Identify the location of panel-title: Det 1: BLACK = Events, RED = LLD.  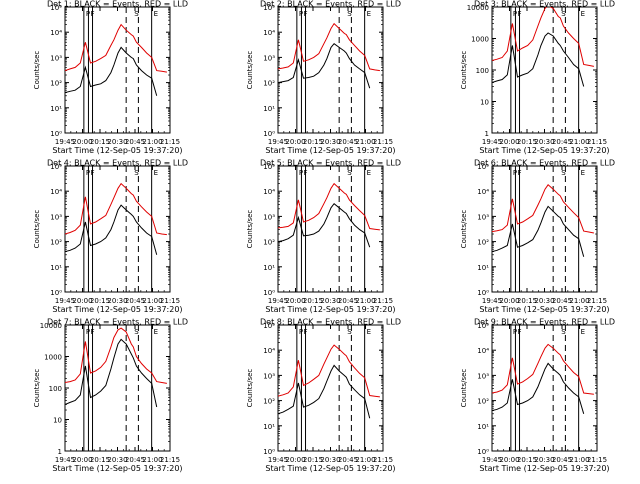
(117, 4).